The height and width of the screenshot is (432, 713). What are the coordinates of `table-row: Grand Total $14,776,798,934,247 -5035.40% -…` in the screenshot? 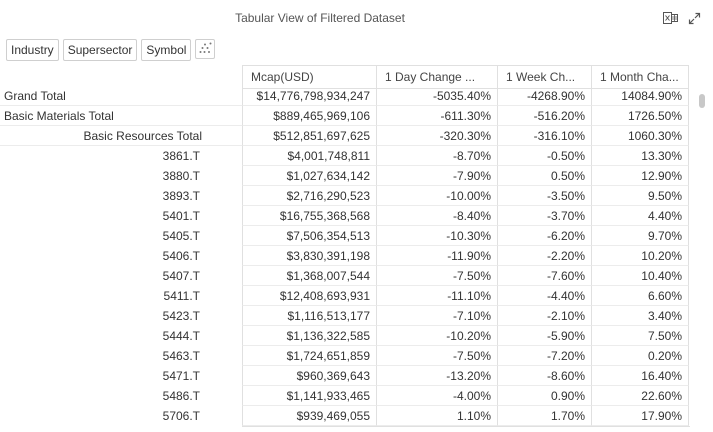 It's located at (356, 96).